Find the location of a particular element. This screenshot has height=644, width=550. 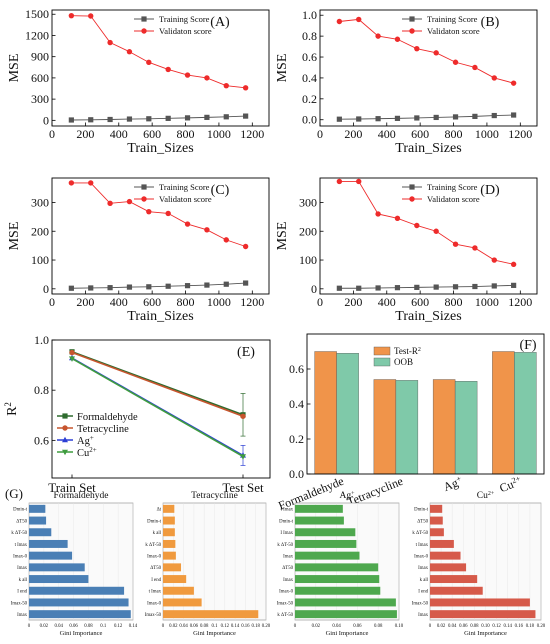

y-tick-label: 1500 is located at coordinates (37, 14).